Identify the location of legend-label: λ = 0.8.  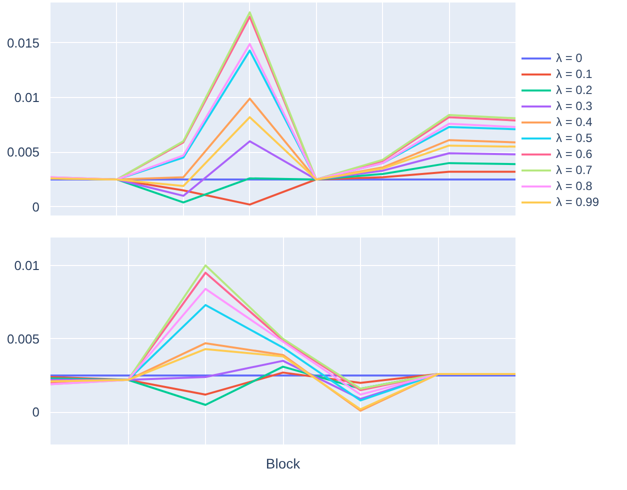
(574, 186).